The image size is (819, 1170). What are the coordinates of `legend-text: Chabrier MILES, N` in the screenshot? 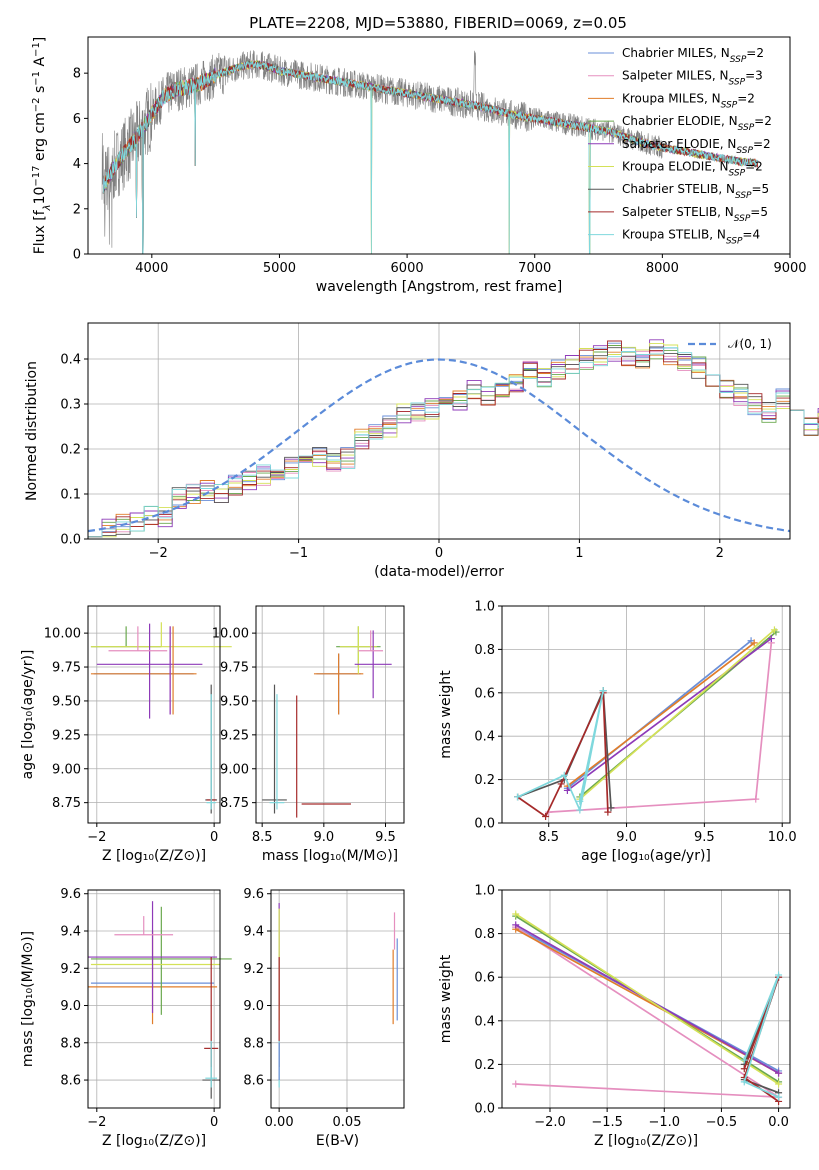 It's located at (676, 53).